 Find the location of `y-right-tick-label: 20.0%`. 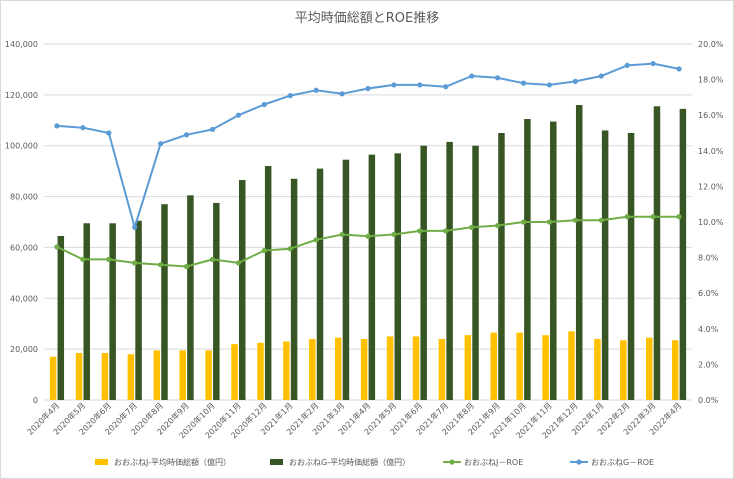

y-right-tick-label: 20.0% is located at coordinates (711, 44).